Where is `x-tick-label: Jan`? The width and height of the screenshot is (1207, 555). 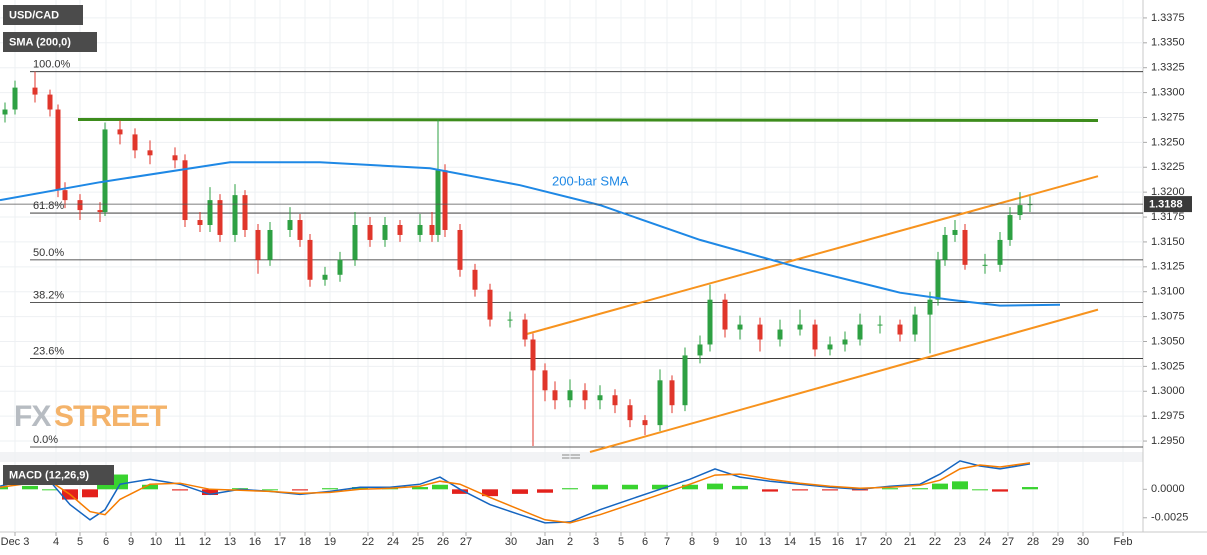 x-tick-label: Jan is located at coordinates (545, 542).